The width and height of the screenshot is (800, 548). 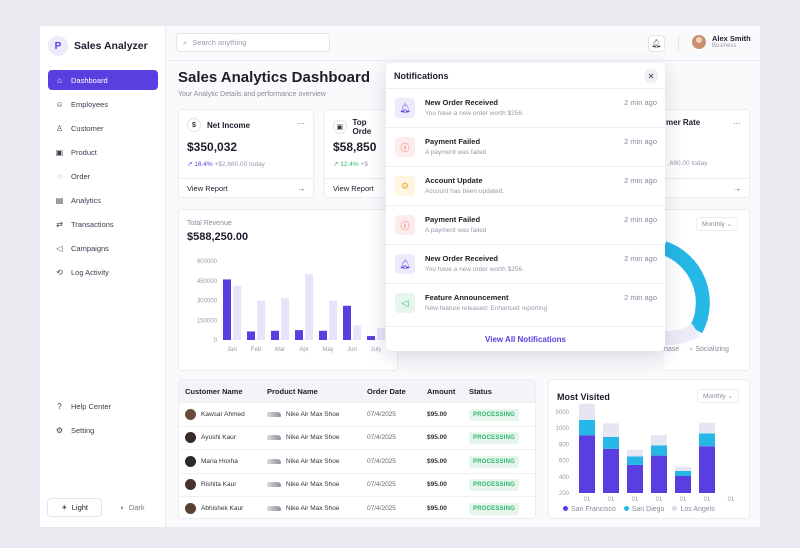 I want to click on x-tick-label: 01, so click(x=635, y=500).